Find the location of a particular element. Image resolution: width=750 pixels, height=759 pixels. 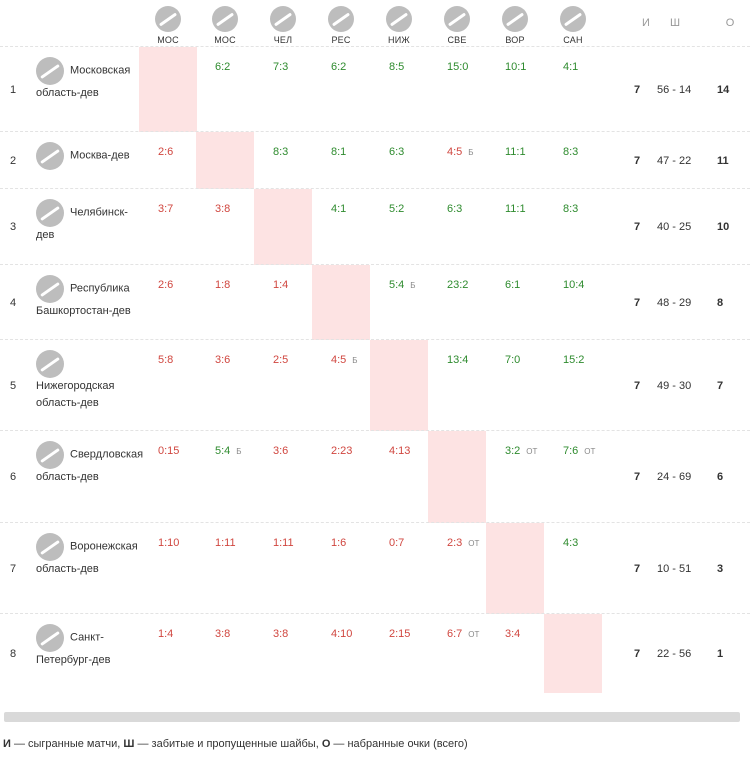

team-name-cell: Санкт-Петербург-дев is located at coordinates (91, 646).